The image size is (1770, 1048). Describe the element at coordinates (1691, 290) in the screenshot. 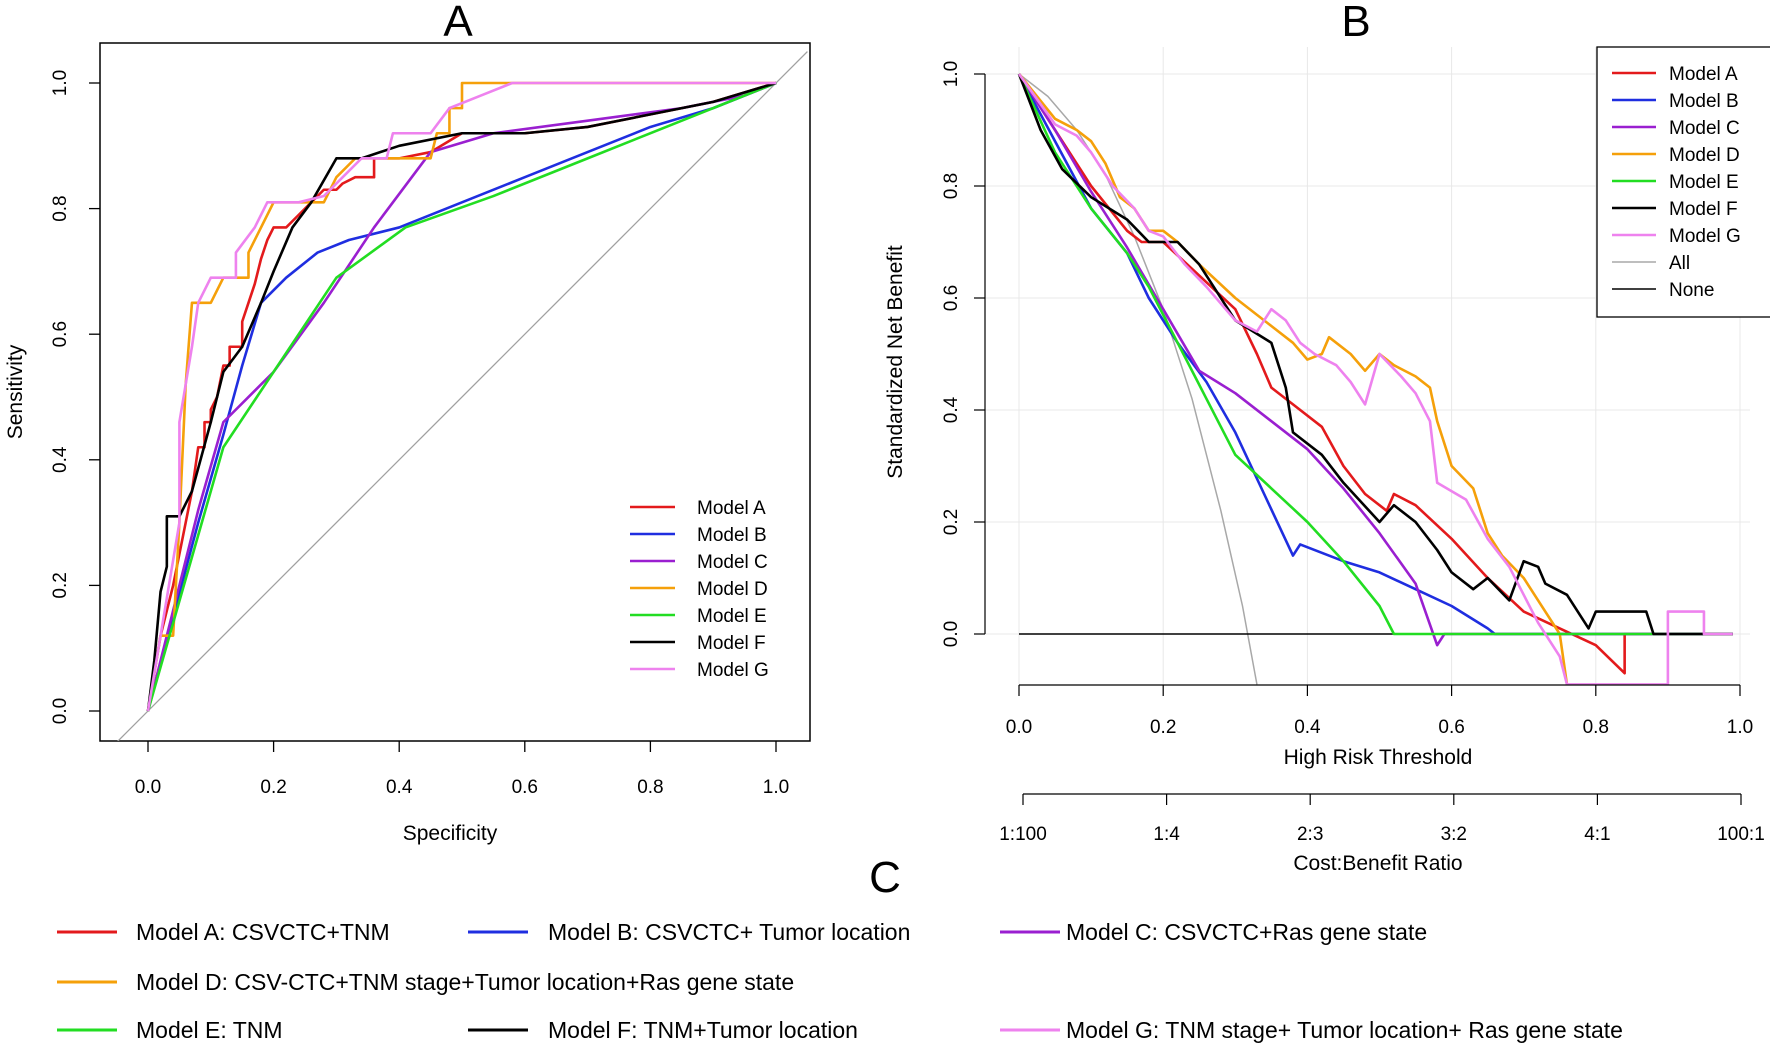

I see `dca-legend-label: None` at that location.